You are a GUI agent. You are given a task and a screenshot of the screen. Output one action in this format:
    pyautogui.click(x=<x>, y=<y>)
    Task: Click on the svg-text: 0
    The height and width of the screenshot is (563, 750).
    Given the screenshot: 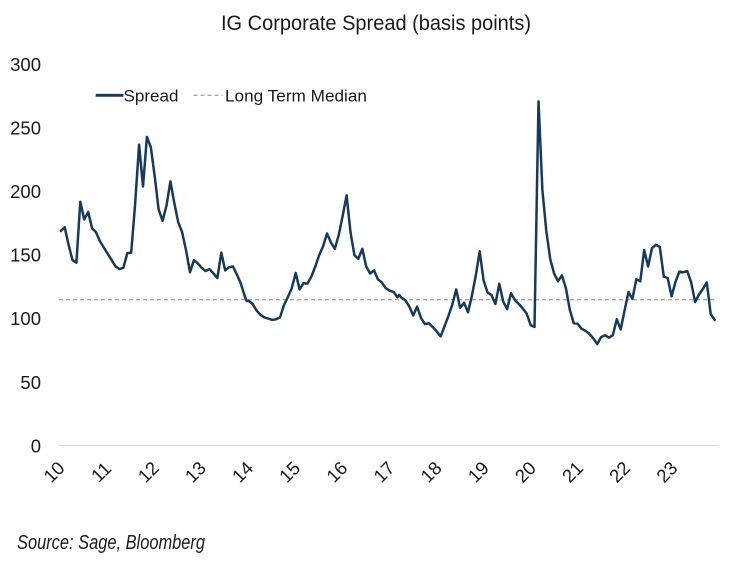 What is the action you would take?
    pyautogui.click(x=36, y=445)
    